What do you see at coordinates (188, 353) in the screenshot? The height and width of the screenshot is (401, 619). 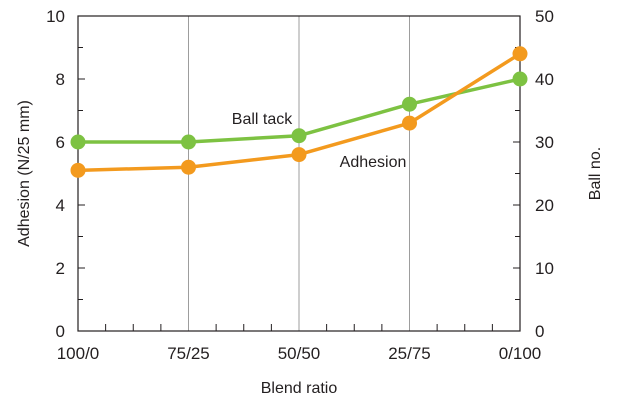 I see `x-tick-label: 75/25` at bounding box center [188, 353].